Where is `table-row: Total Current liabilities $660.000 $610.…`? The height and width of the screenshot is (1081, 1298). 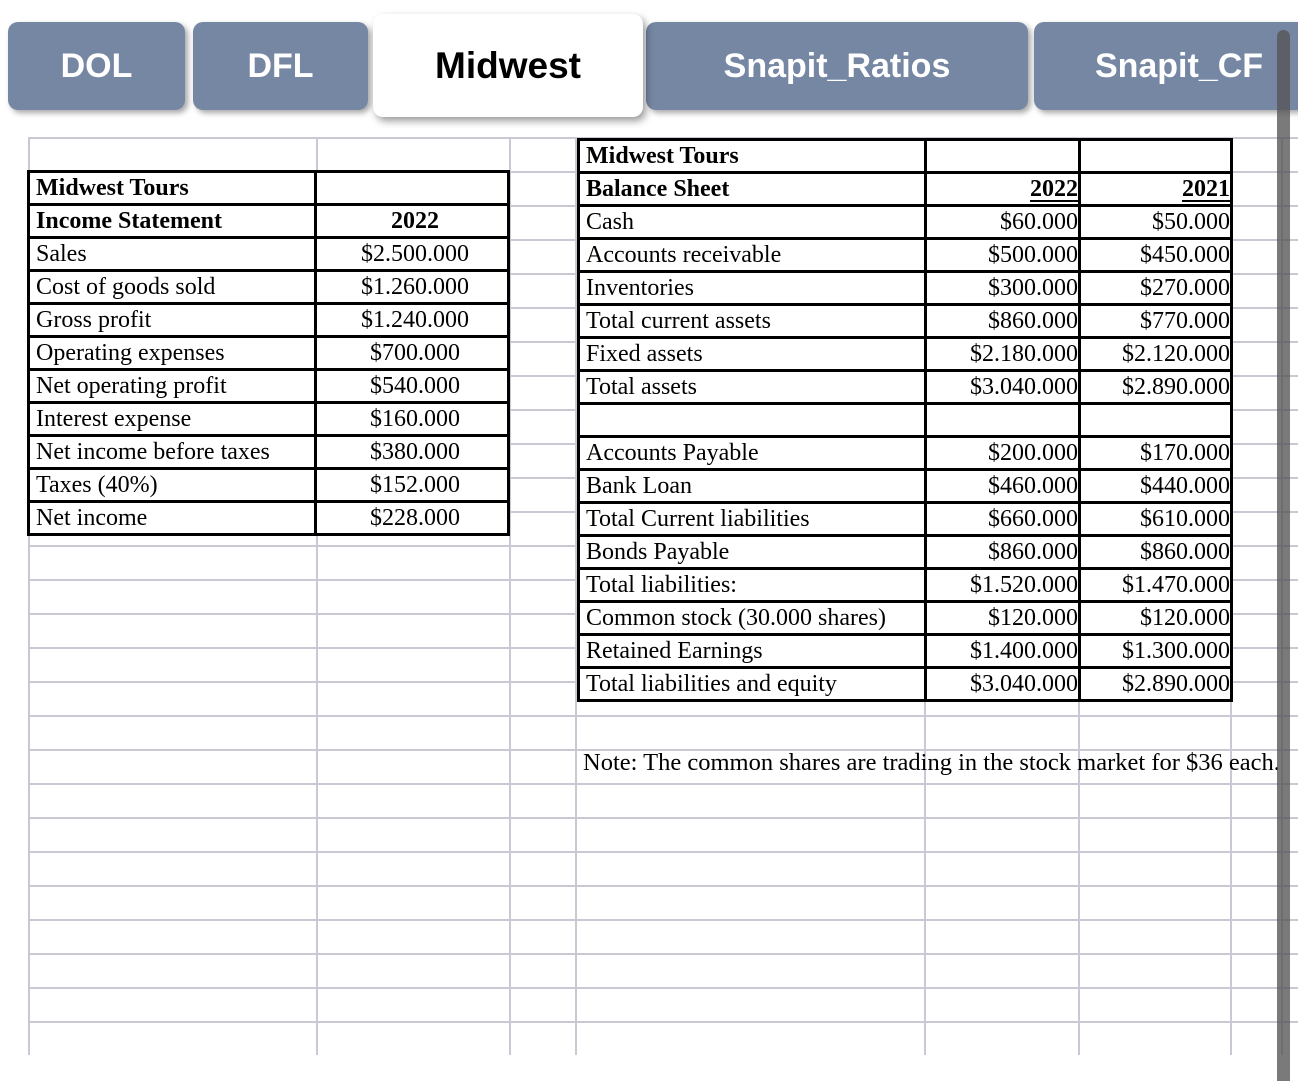 table-row: Total Current liabilities $660.000 $610.… is located at coordinates (905, 519).